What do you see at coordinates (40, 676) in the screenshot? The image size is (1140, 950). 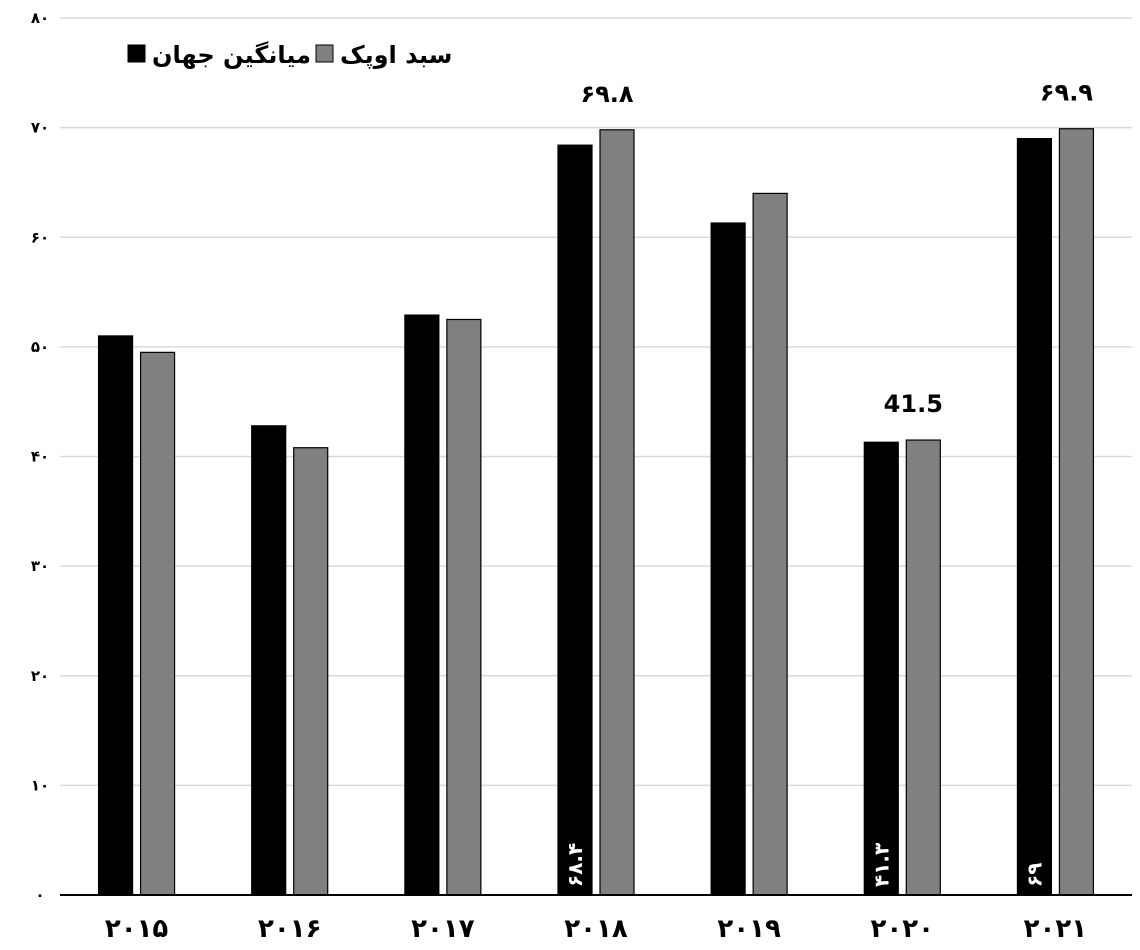 I see `y-tick-label: ۲۰` at bounding box center [40, 676].